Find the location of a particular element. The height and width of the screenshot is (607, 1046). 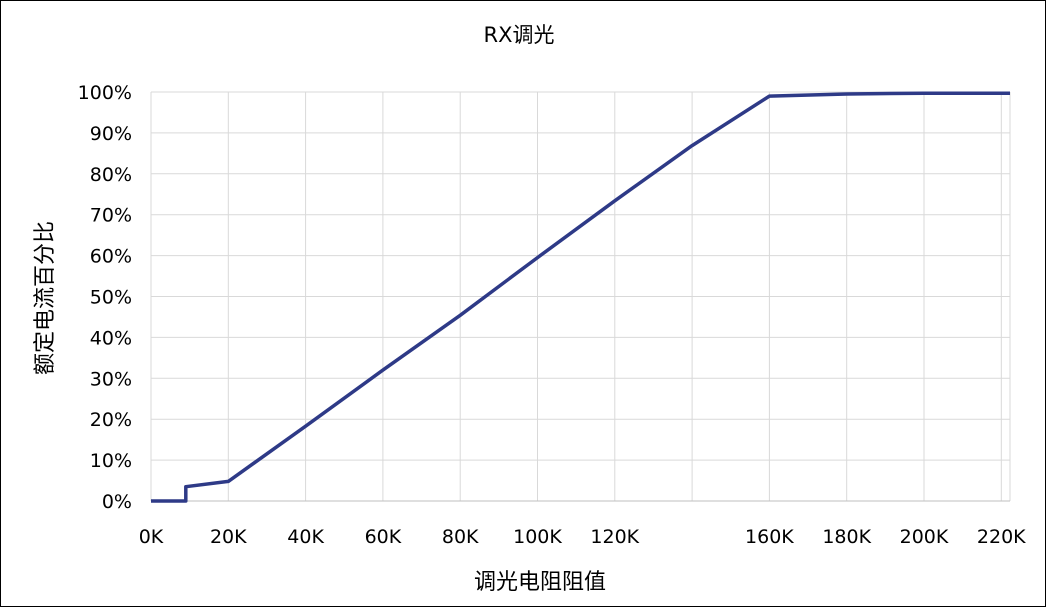

y-tick-label: 60% is located at coordinates (111, 257).